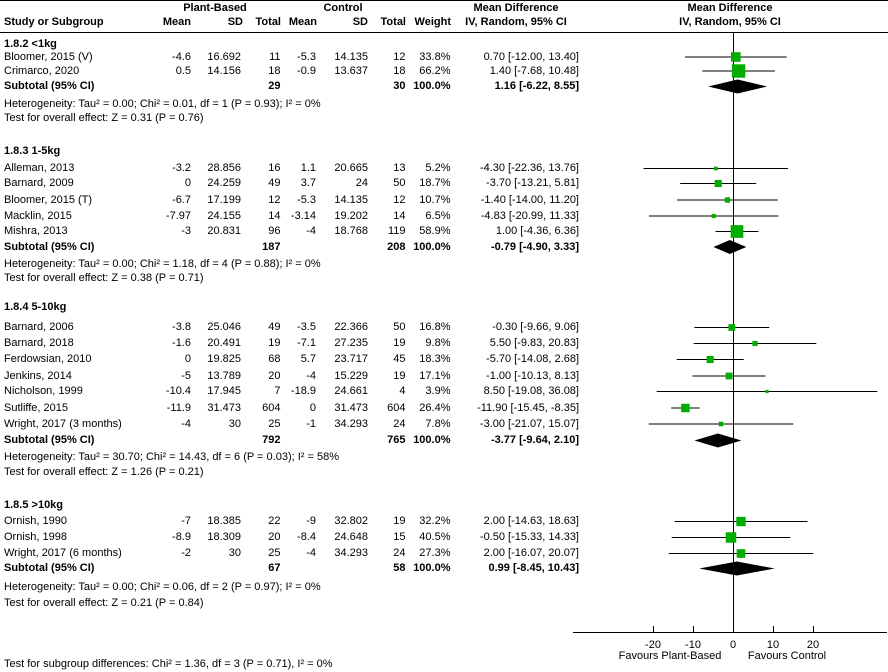 The image size is (888, 672). Describe the element at coordinates (308, 183) in the screenshot. I see `mean2-cell: 3.7` at that location.